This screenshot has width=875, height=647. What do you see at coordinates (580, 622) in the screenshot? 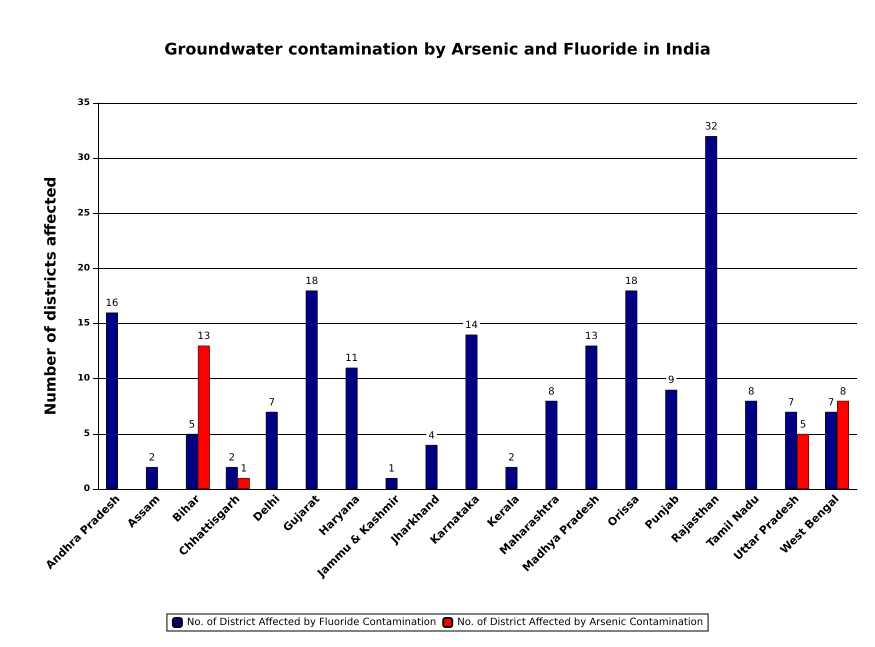
I see `legend-label: No. of District Affected by Arsenic Contamination` at bounding box center [580, 622].